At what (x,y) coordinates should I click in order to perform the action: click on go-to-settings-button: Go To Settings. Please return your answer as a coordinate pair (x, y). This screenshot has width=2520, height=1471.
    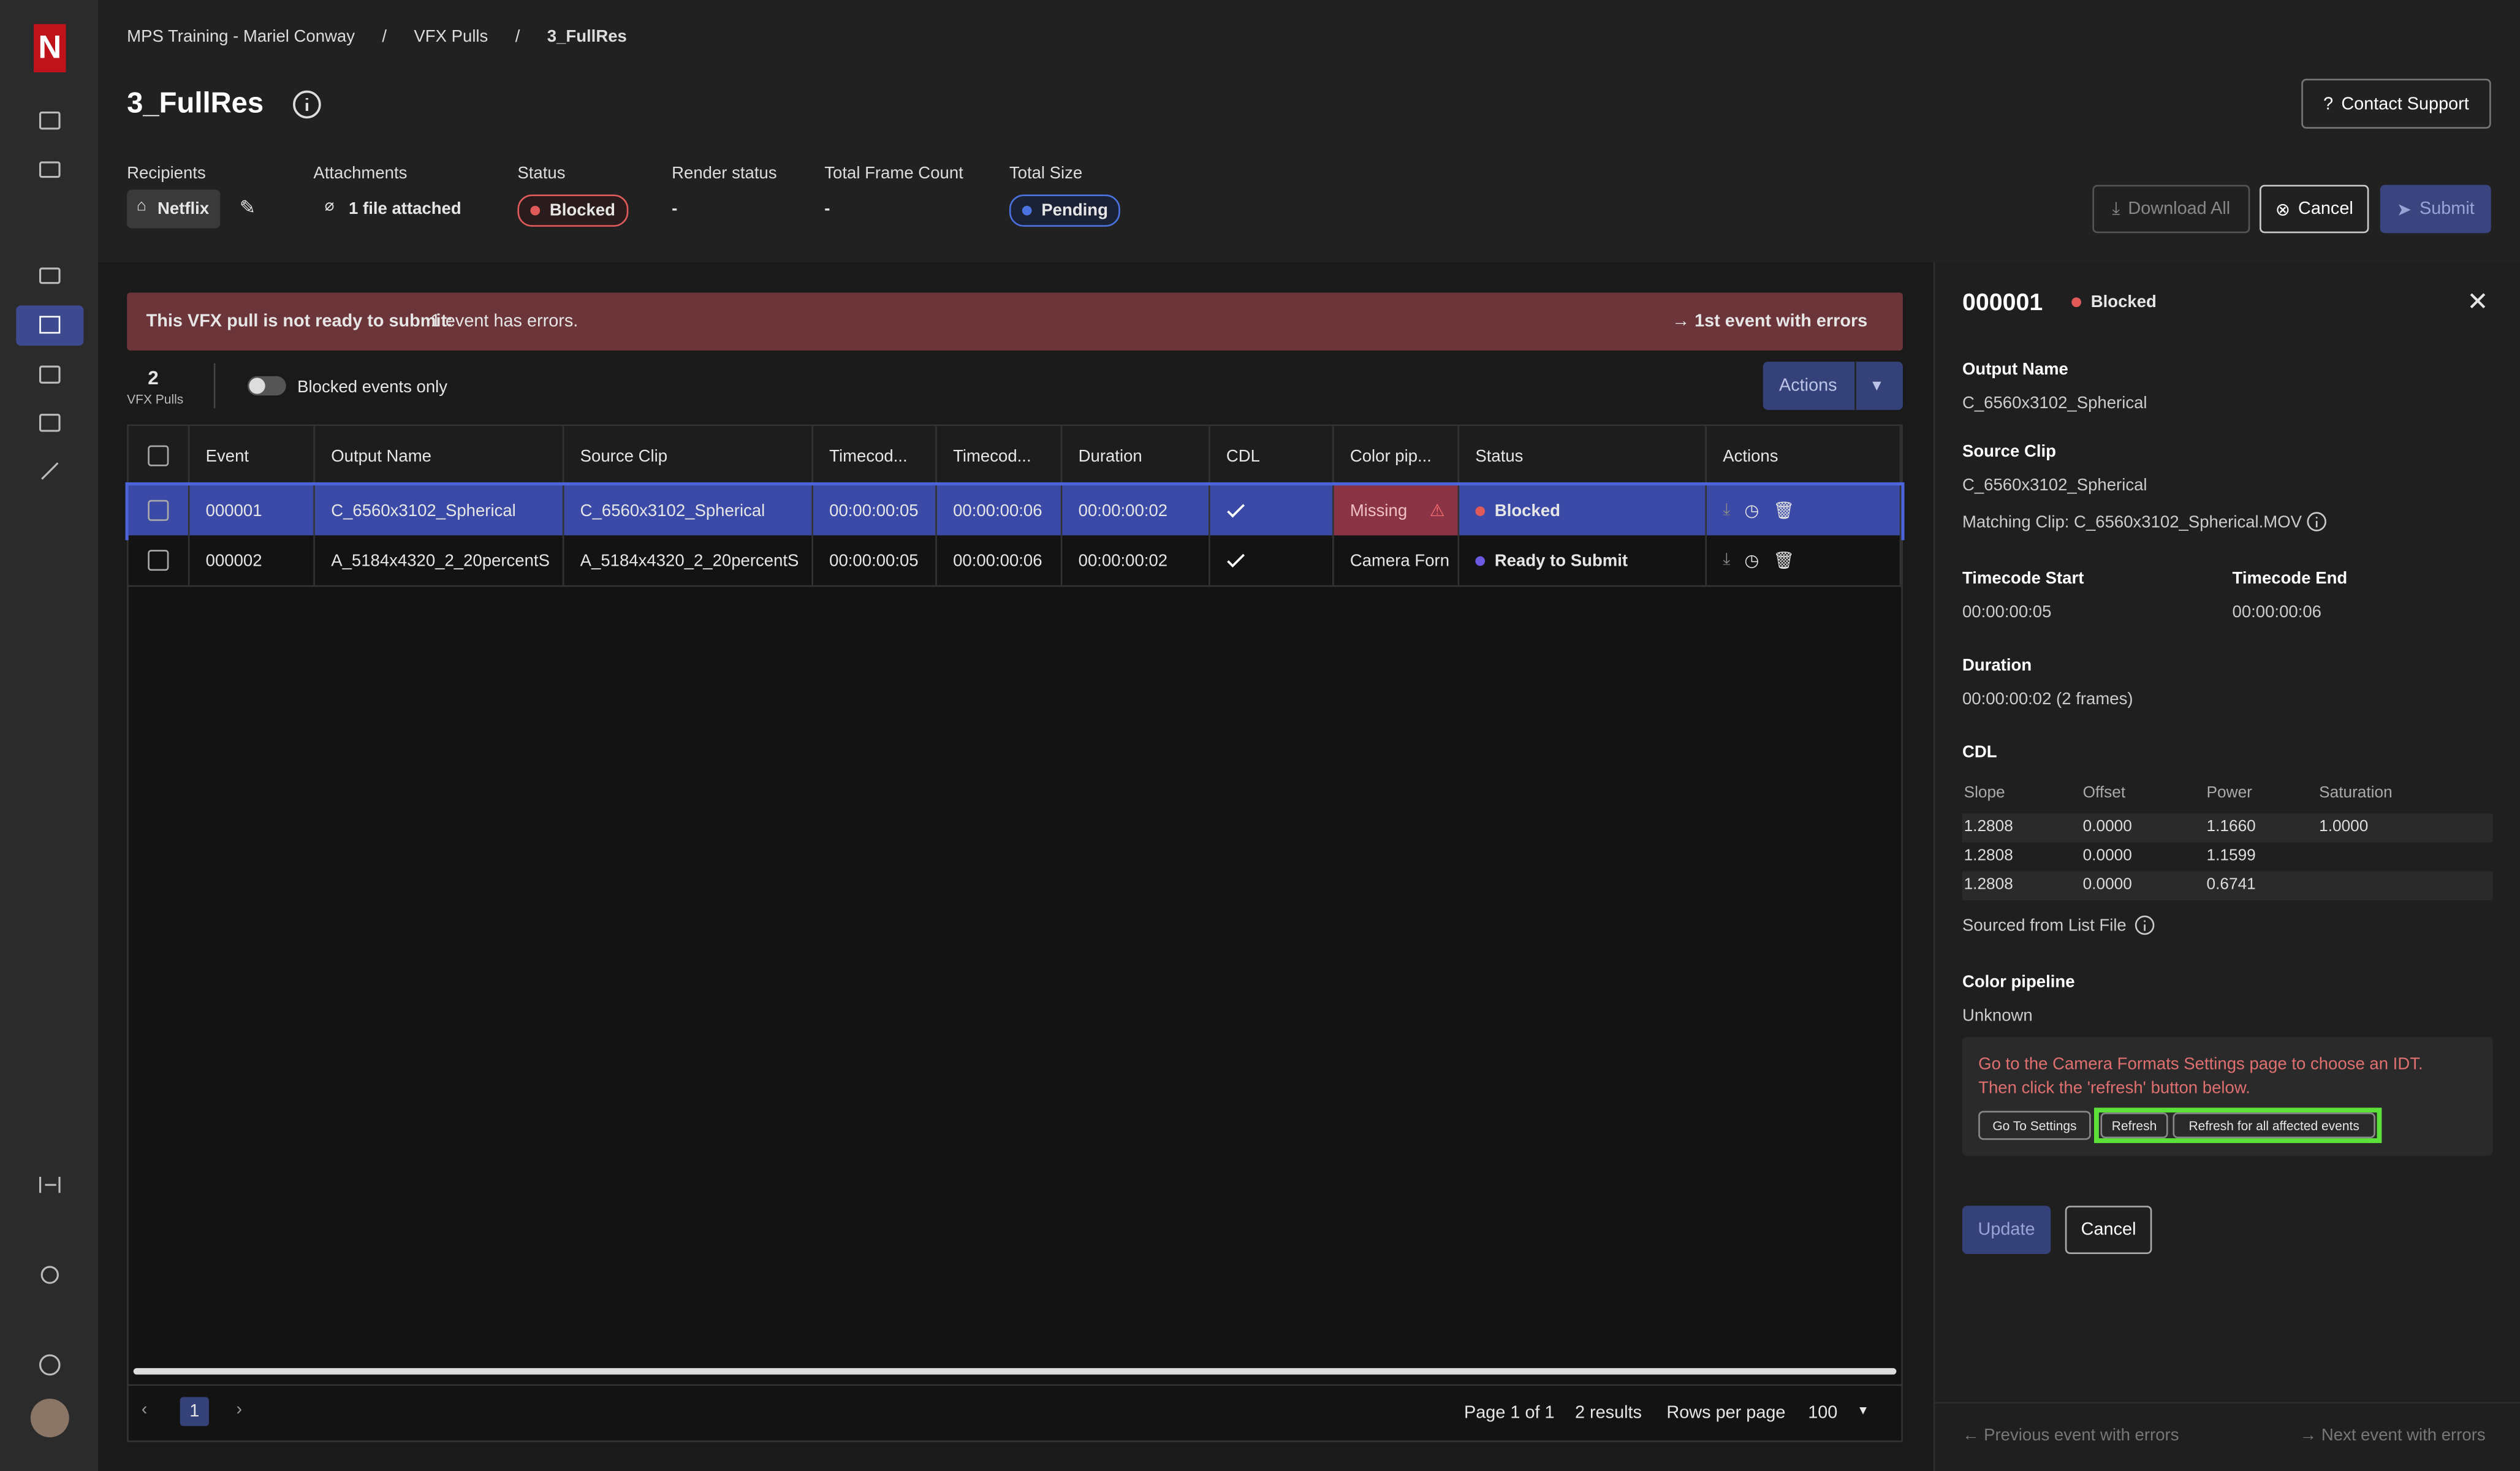
    Looking at the image, I should click on (2034, 1125).